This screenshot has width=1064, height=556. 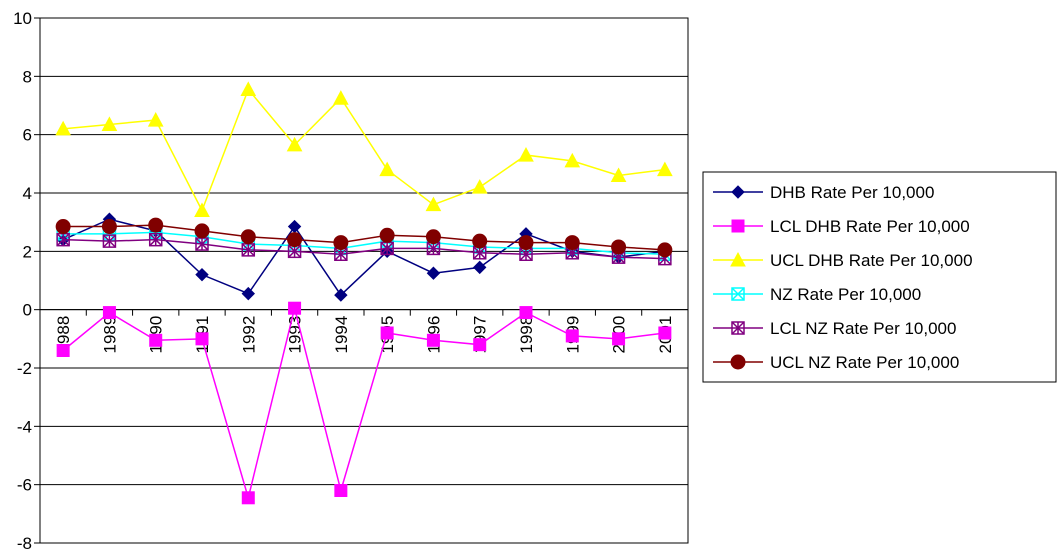 I want to click on y-axis: -8 -6 -4 -2 0 2 4 6 8 10, so click(x=27, y=281).